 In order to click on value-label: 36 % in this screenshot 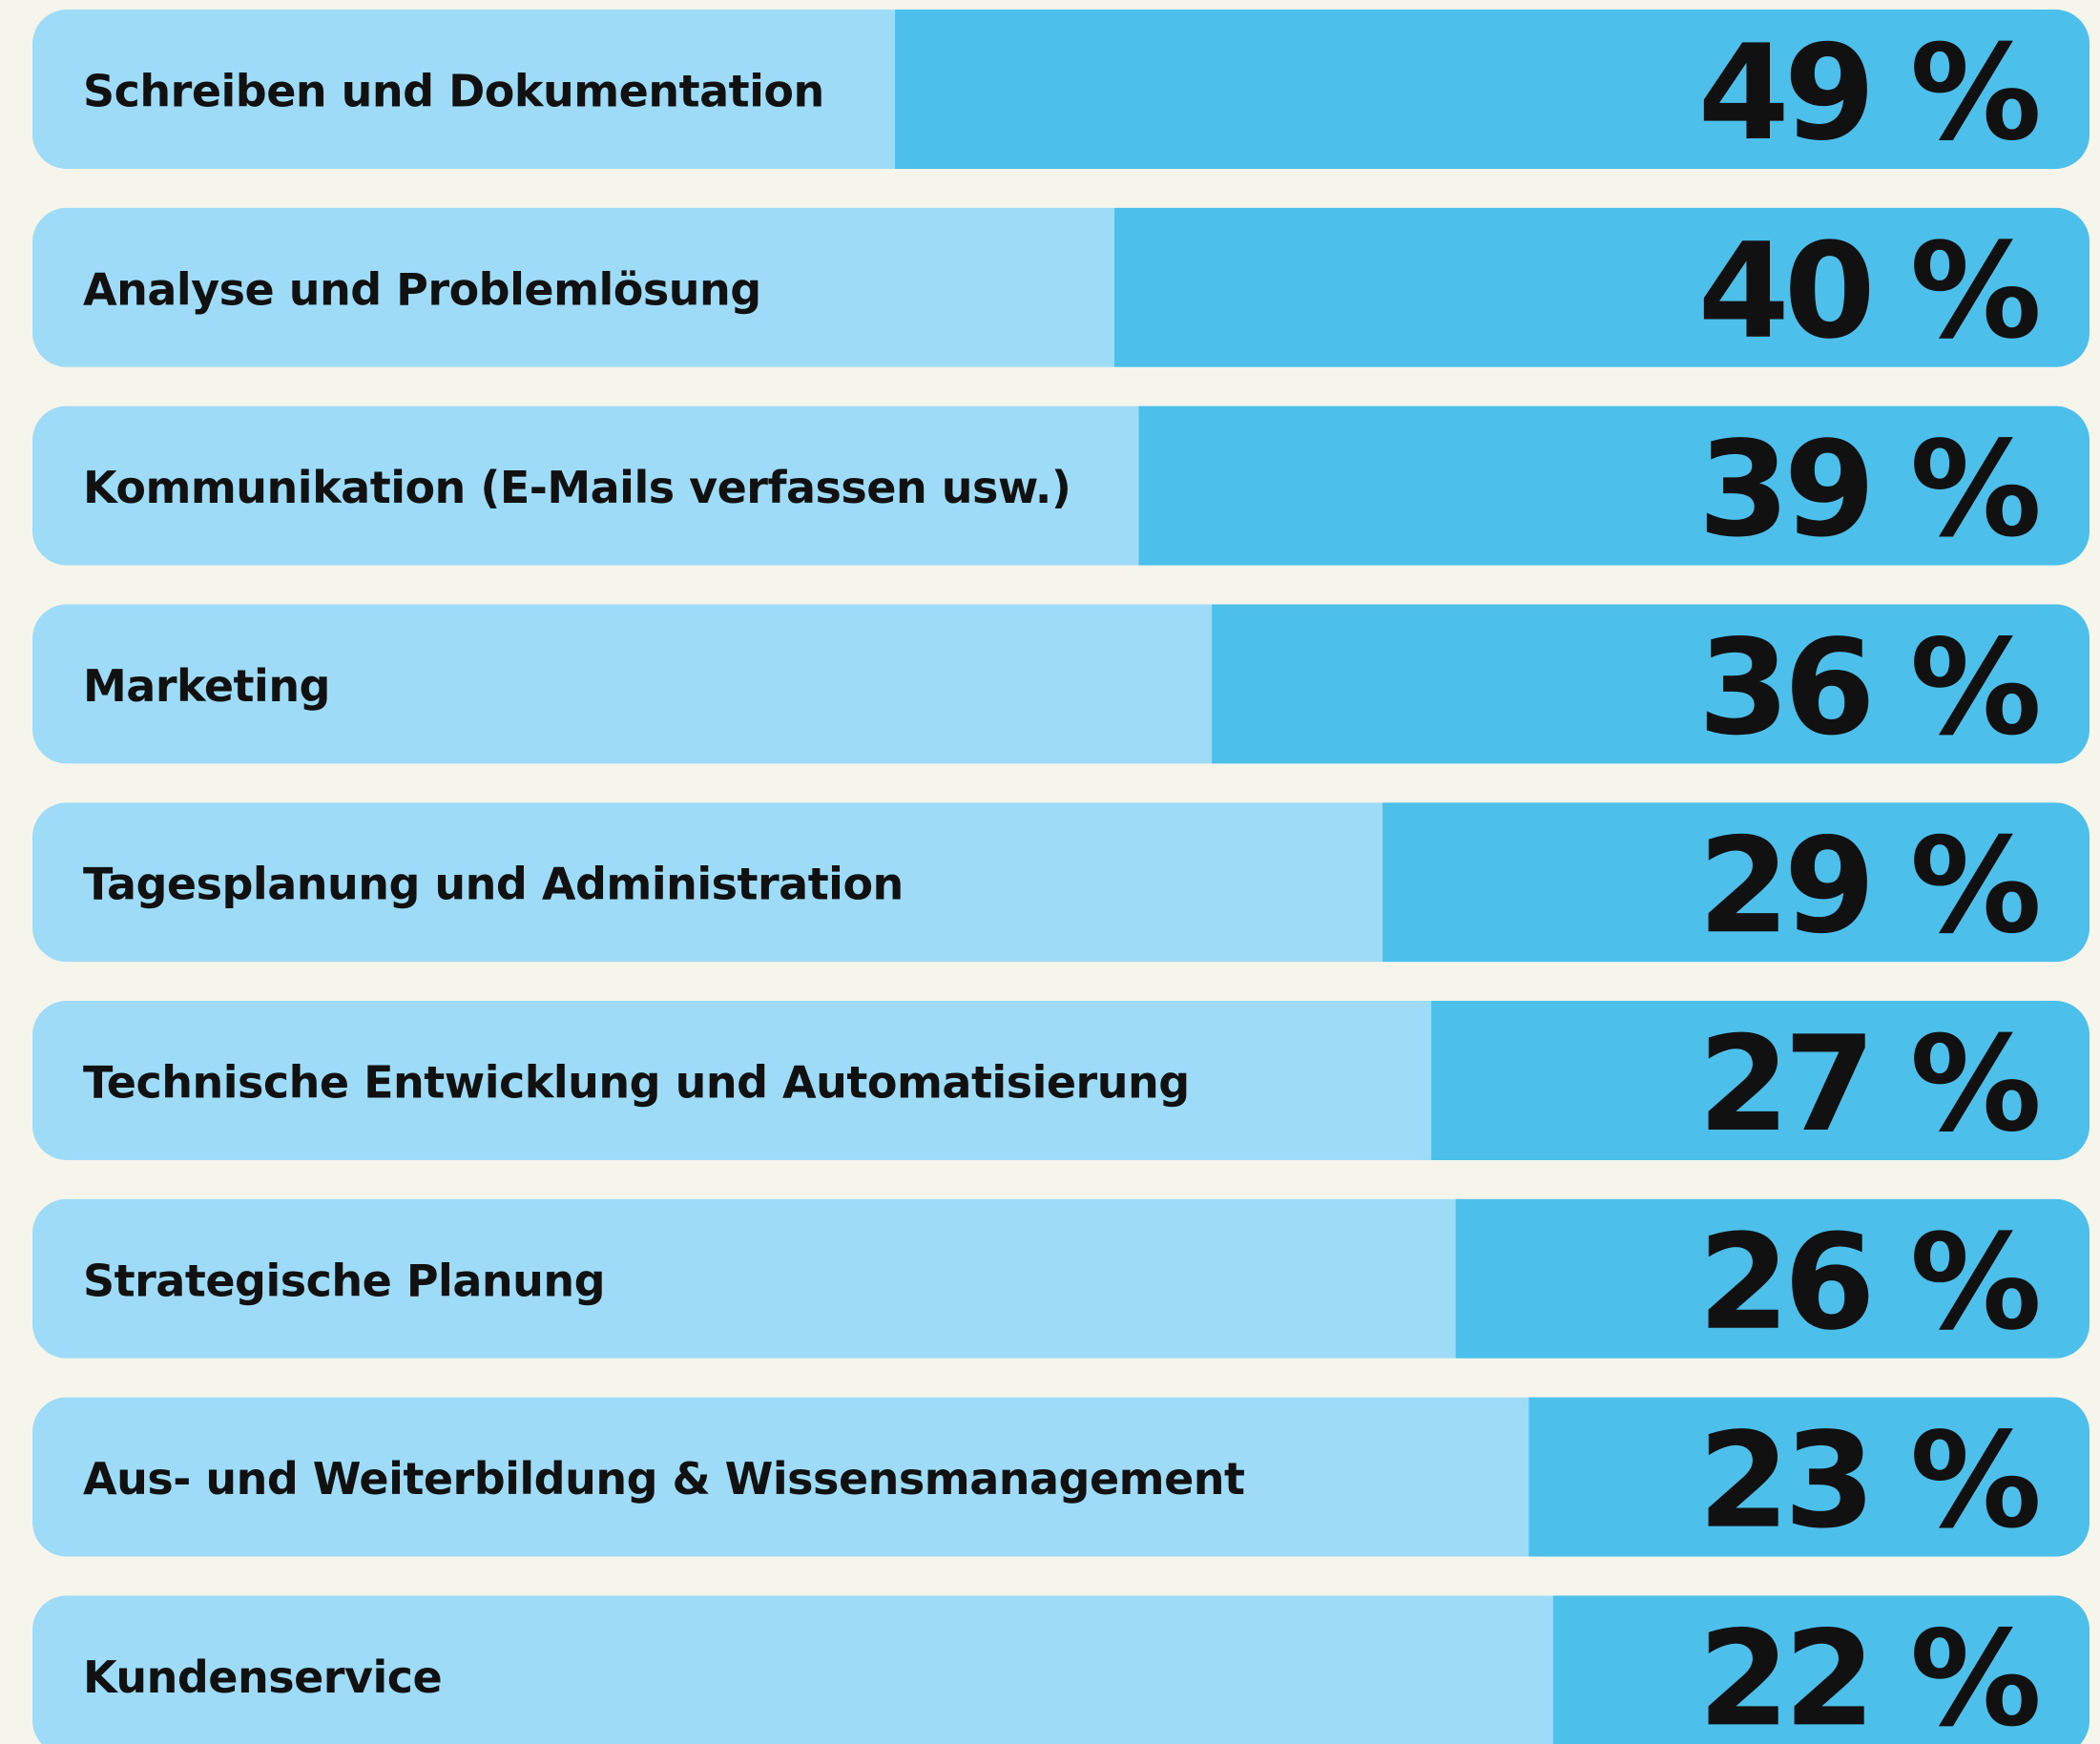, I will do `click(1868, 688)`.